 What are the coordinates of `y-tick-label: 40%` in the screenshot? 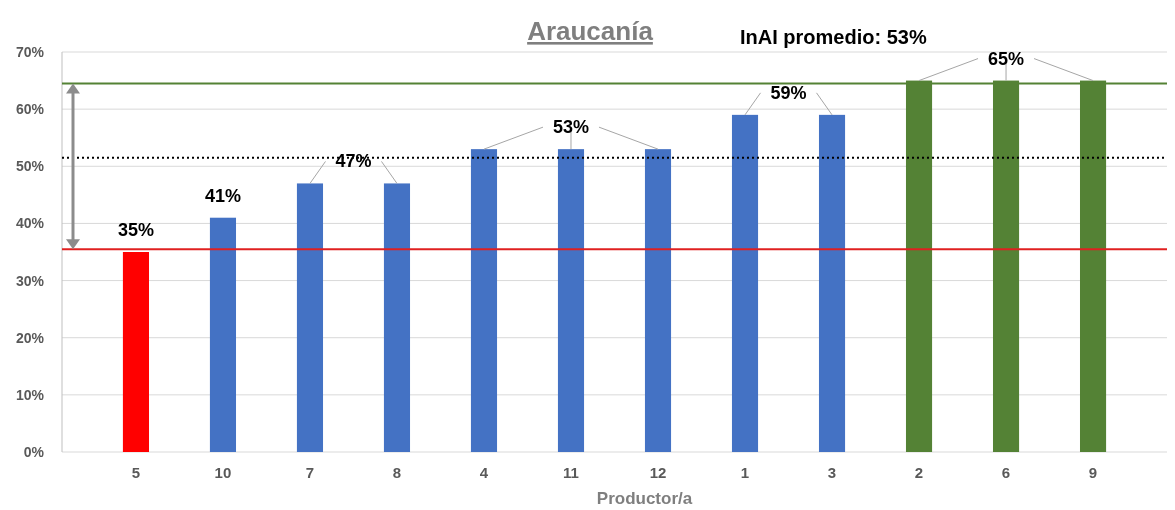 It's located at (30, 223).